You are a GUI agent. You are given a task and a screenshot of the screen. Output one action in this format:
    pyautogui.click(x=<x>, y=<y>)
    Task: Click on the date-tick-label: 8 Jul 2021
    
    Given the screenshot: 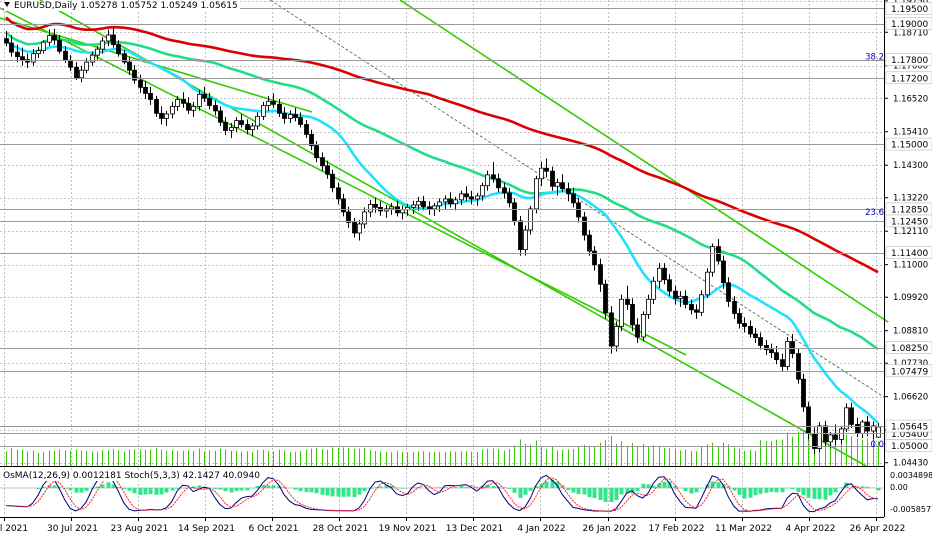 What is the action you would take?
    pyautogui.click(x=14, y=529)
    